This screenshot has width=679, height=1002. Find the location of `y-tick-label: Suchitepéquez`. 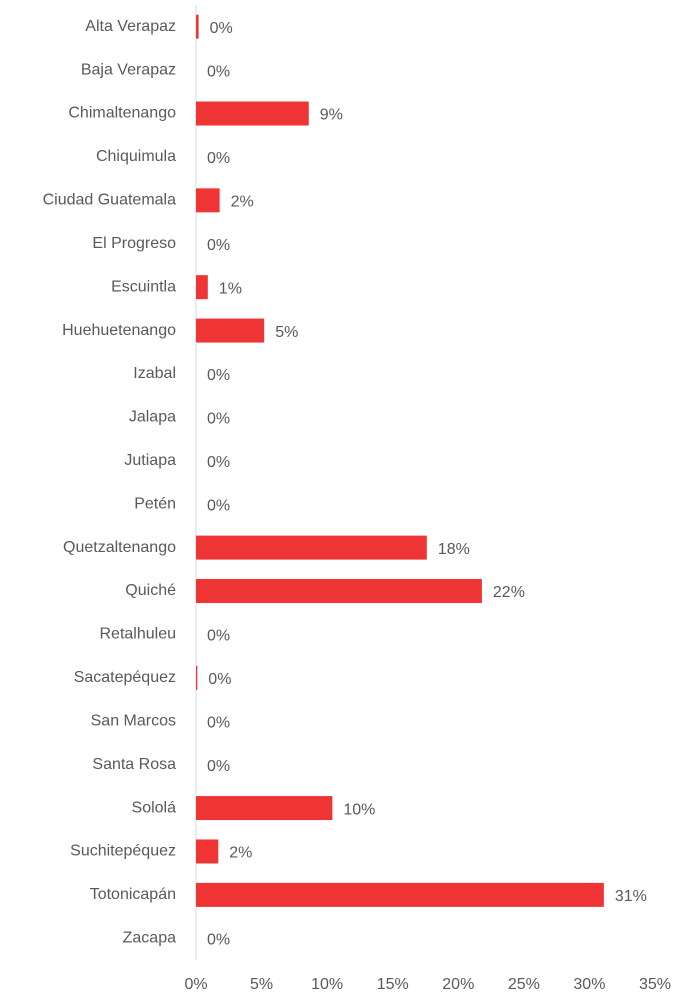

y-tick-label: Suchitepéquez is located at coordinates (123, 851).